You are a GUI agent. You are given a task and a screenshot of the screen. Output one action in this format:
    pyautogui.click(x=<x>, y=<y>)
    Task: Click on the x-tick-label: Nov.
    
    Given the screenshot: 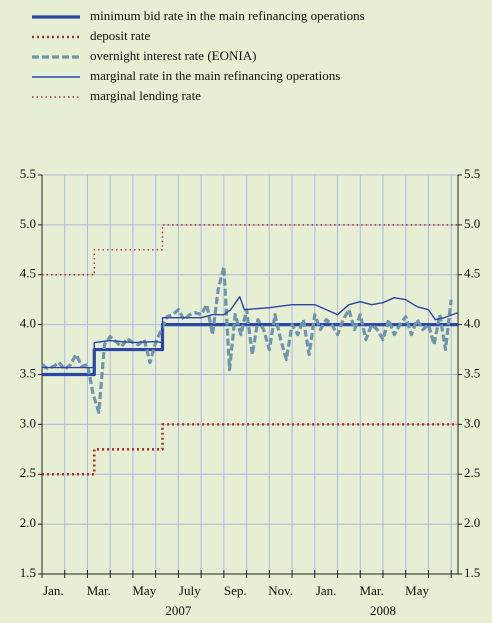 What is the action you would take?
    pyautogui.click(x=280, y=590)
    